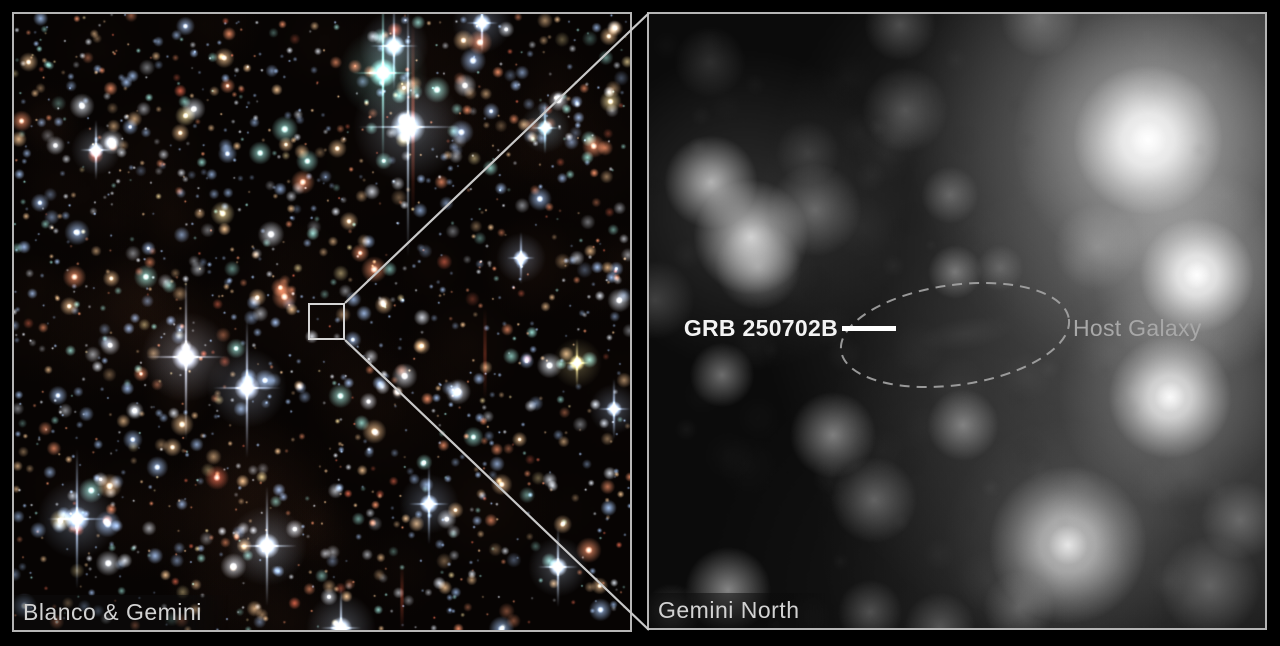 The image size is (1280, 646). What do you see at coordinates (121, 612) in the screenshot?
I see `left-panel-caption: Blanco & Gemini` at bounding box center [121, 612].